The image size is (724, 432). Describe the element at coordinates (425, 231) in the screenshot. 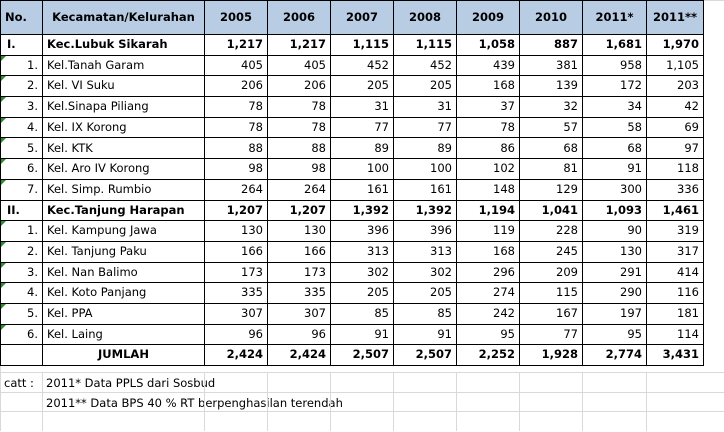

I see `value-cell: 396` at that location.